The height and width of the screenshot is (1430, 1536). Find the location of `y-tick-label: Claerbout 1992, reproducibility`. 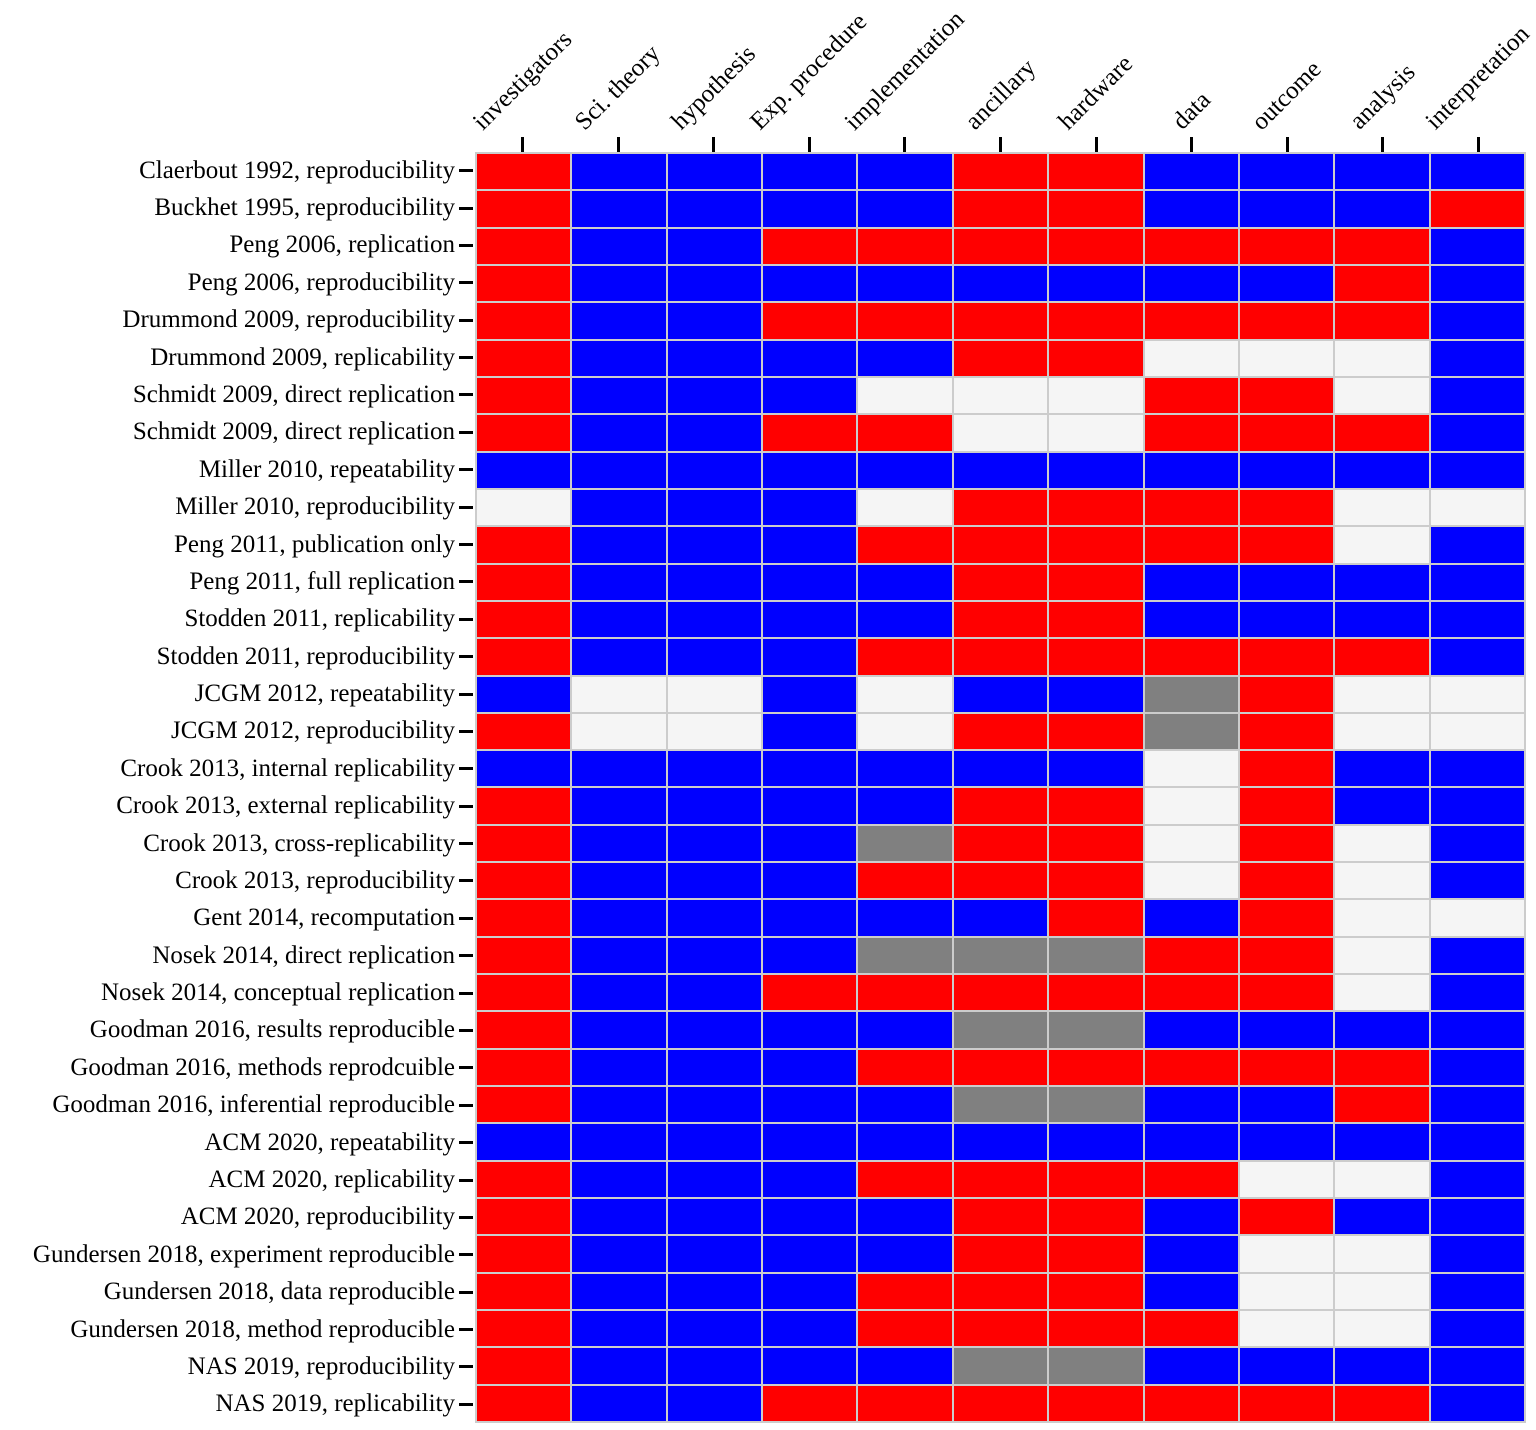

y-tick-label: Claerbout 1992, reproducibility is located at coordinates (297, 170).